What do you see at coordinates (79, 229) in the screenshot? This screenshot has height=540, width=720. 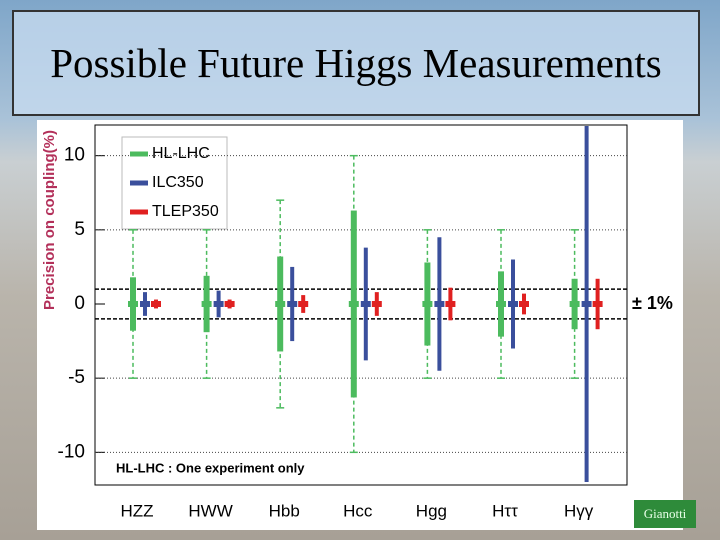 I see `y-tick-label: 5` at bounding box center [79, 229].